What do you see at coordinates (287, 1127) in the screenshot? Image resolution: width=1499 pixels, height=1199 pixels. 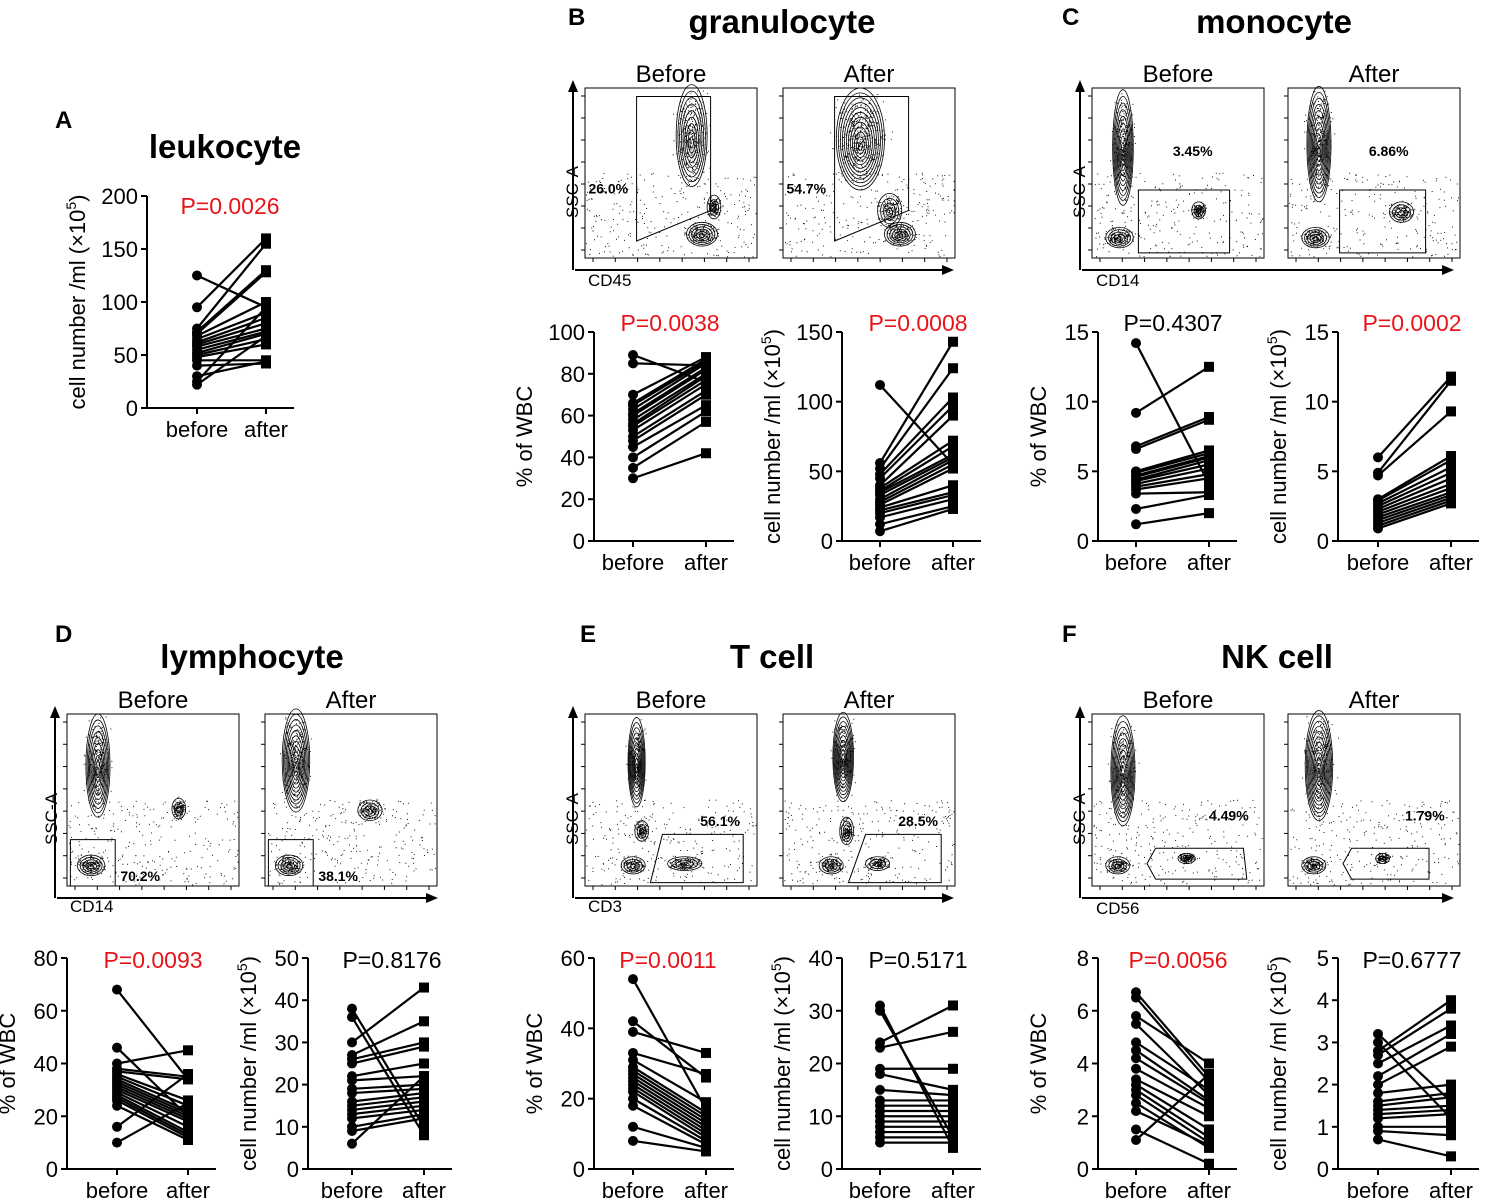 I see `y-tick-label: 10` at bounding box center [287, 1127].